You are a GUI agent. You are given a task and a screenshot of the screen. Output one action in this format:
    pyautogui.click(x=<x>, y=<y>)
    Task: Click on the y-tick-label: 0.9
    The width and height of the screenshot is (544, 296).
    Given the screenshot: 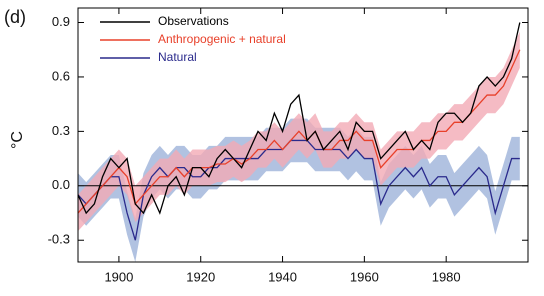 What is the action you would take?
    pyautogui.click(x=61, y=21)
    